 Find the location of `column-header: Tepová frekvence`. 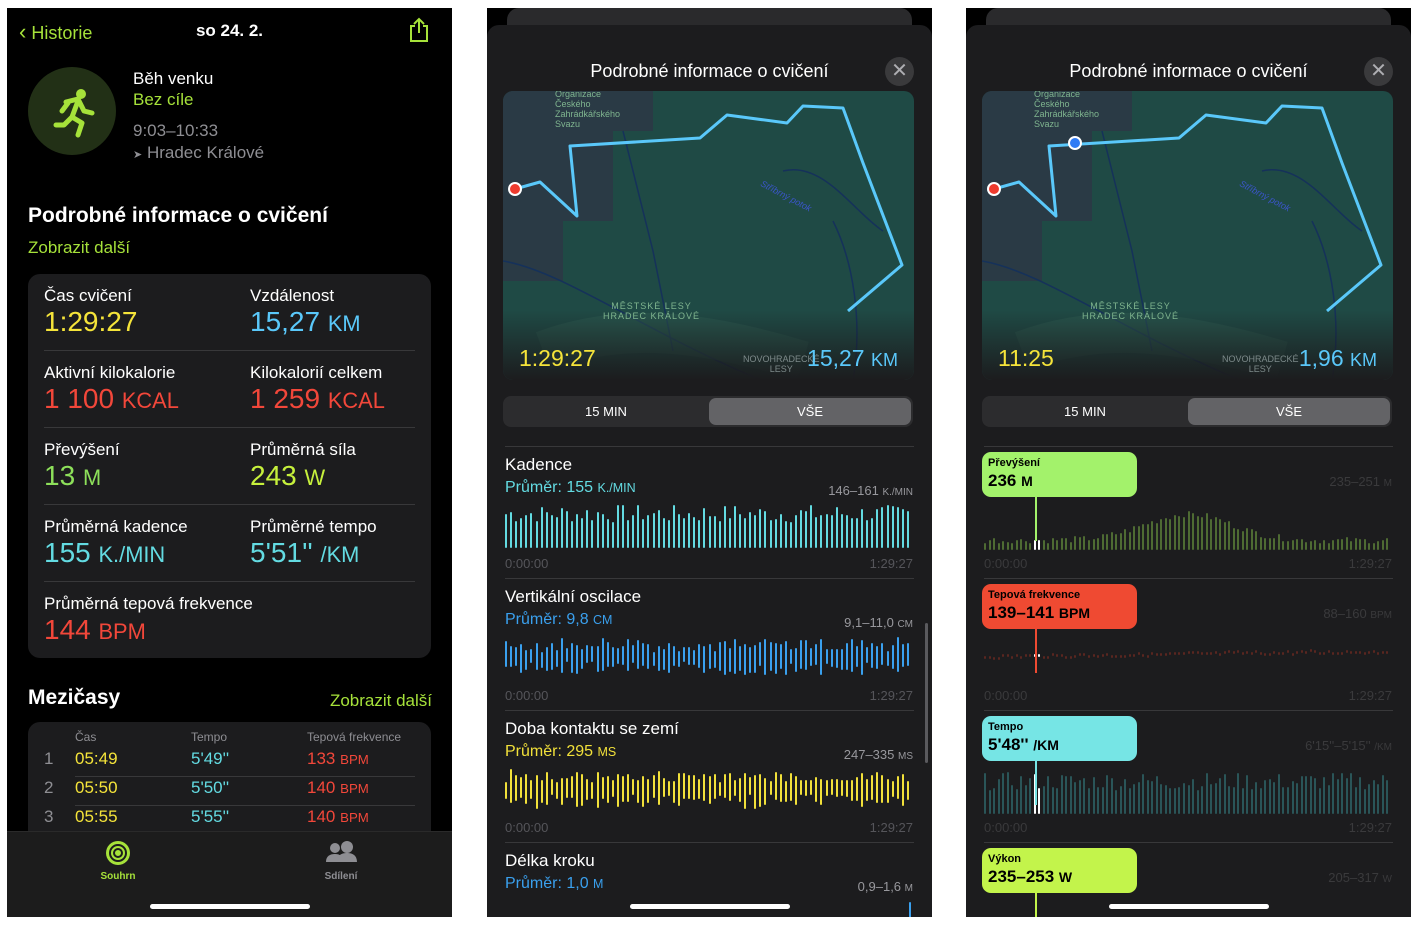

column-header: Tepová frekvence is located at coordinates (354, 737).